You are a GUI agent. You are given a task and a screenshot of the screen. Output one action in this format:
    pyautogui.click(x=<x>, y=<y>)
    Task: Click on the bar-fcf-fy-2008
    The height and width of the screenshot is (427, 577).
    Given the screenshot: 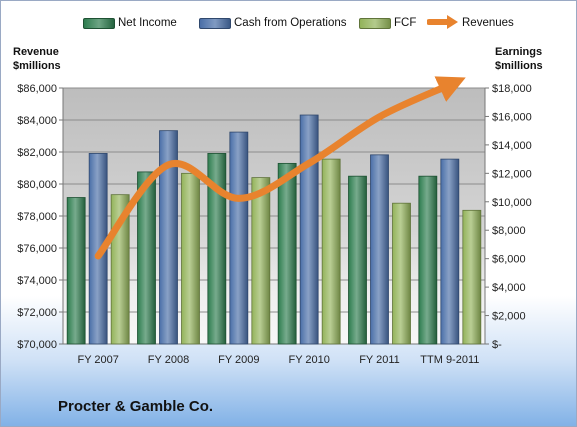 What is the action you would take?
    pyautogui.click(x=190, y=258)
    